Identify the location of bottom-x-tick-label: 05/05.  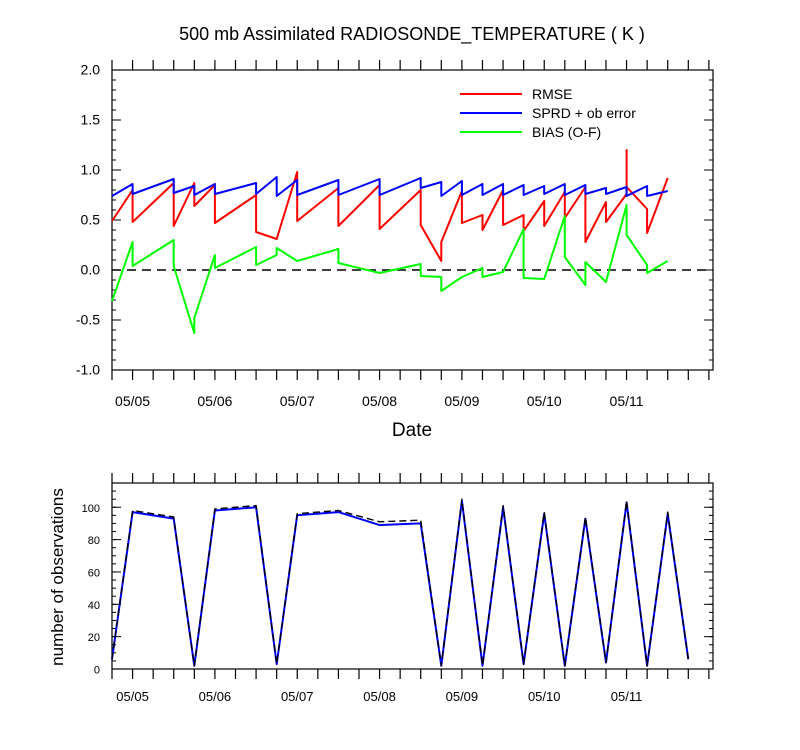
(132, 696).